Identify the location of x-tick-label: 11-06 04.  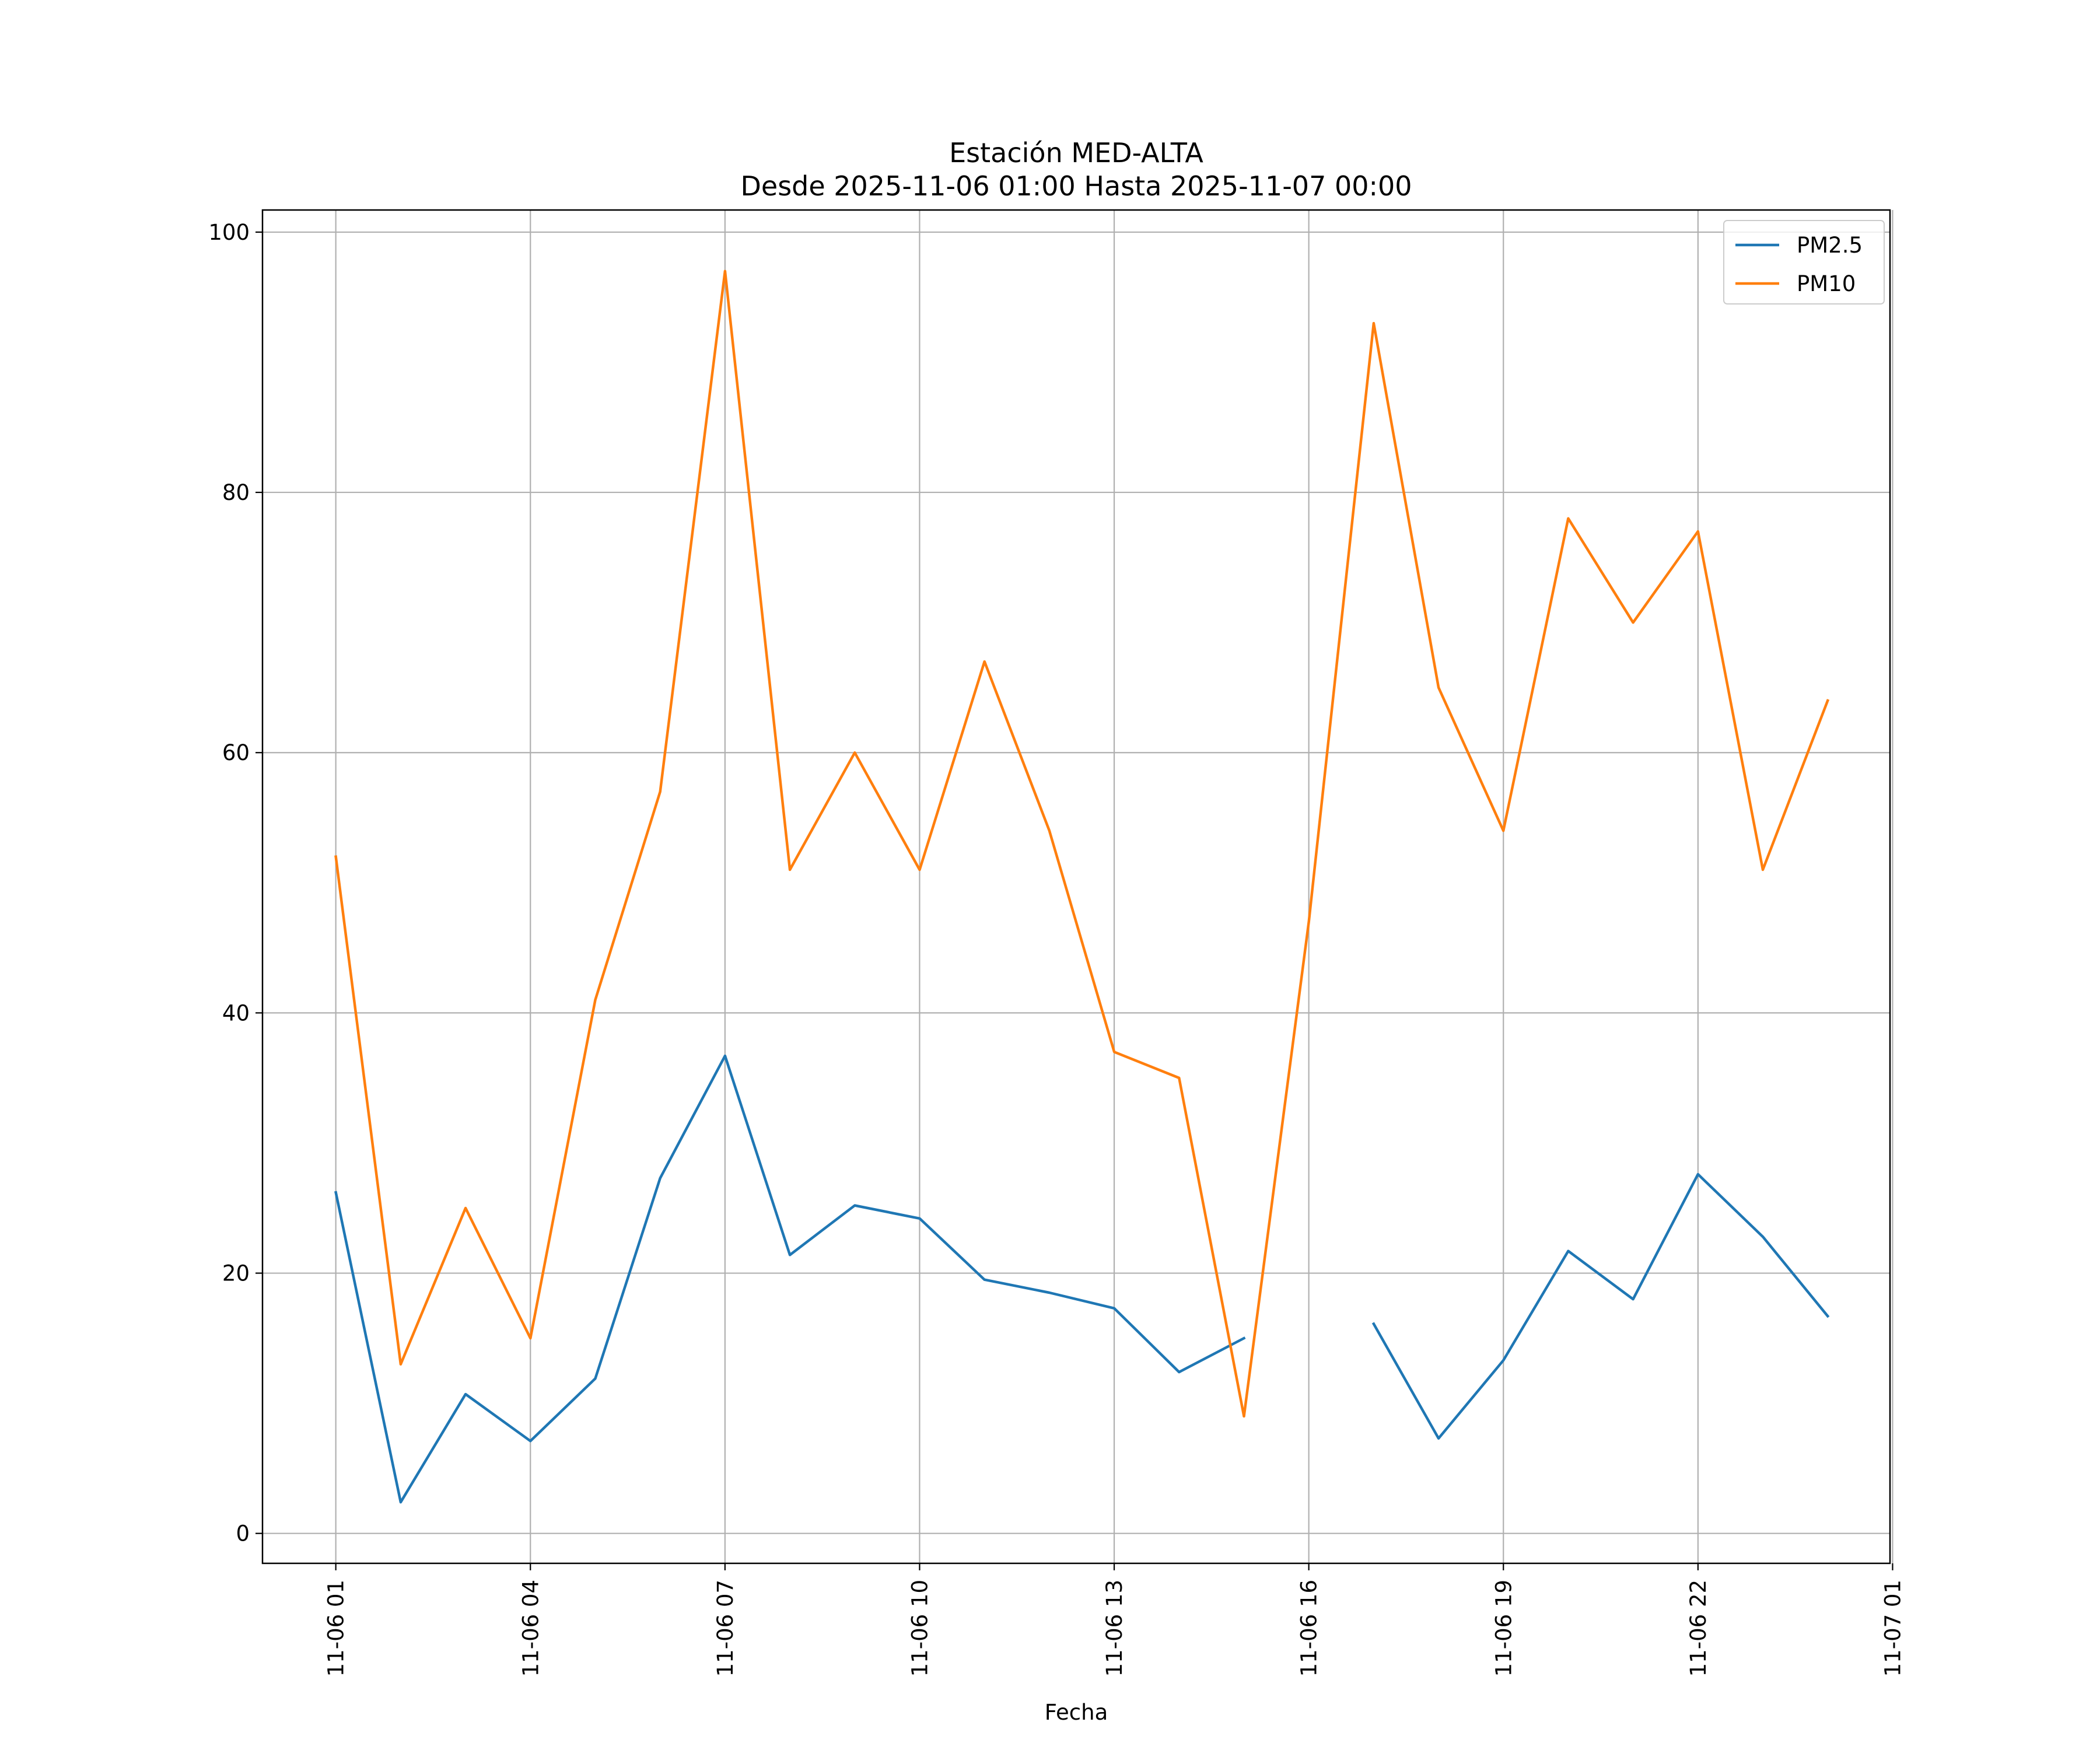
(530, 1628).